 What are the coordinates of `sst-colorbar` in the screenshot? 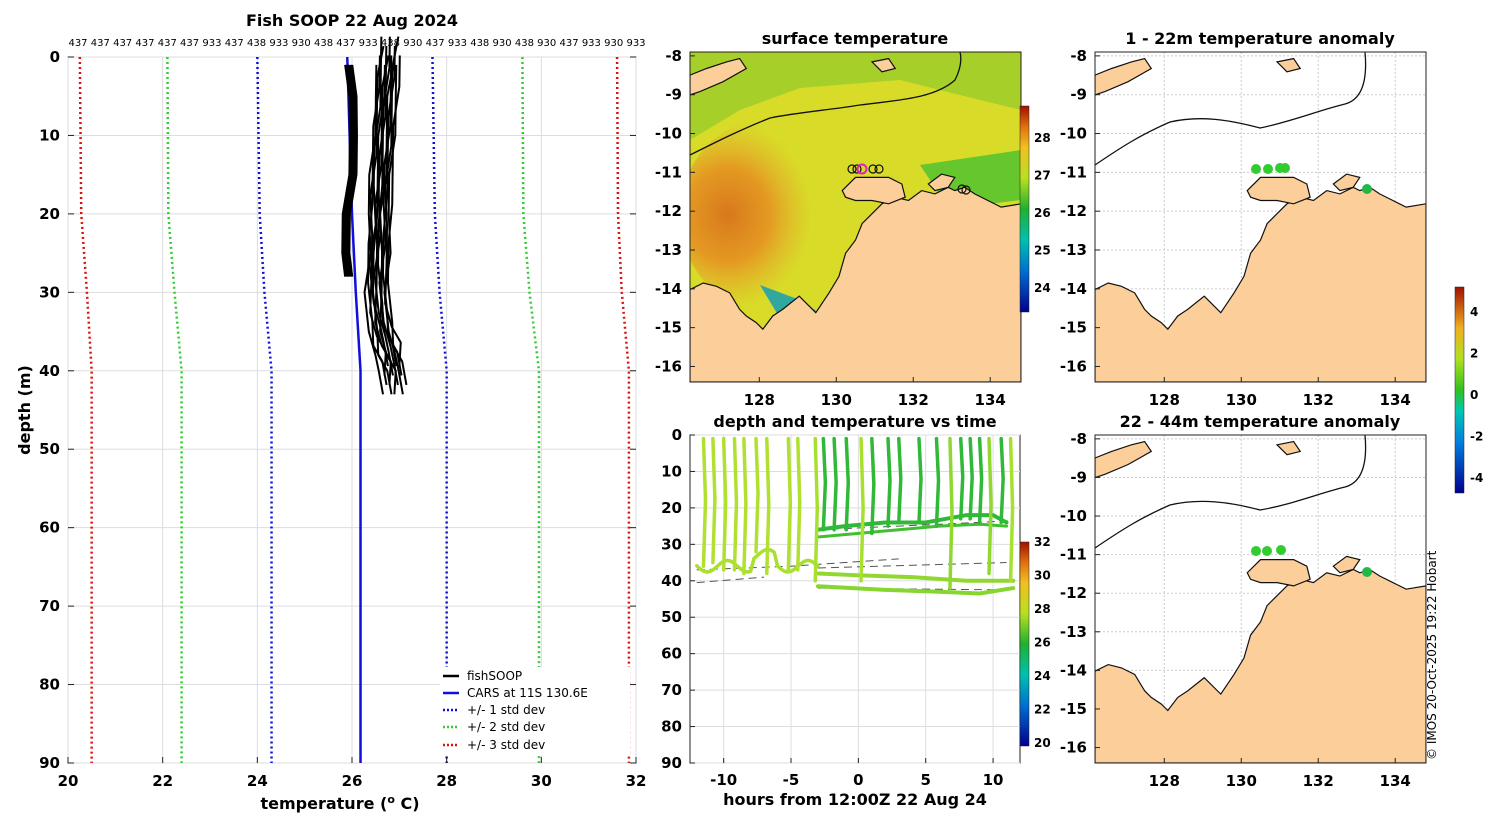 It's located at (1024, 209).